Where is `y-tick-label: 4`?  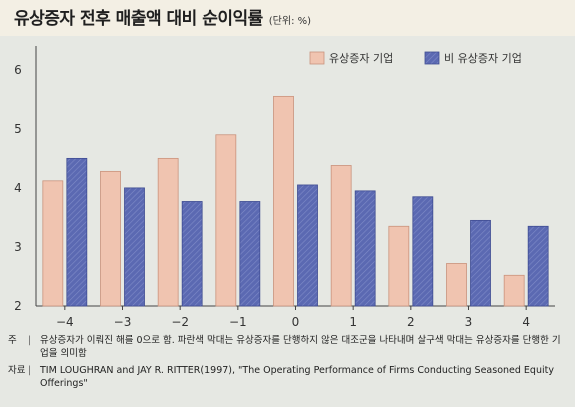 y-tick-label: 4 is located at coordinates (18, 188).